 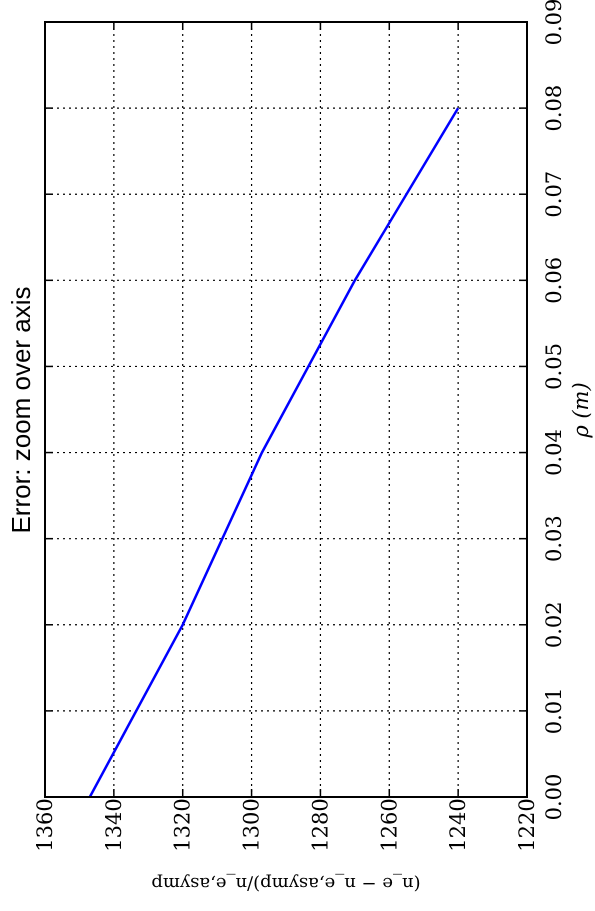 What do you see at coordinates (554, 22) in the screenshot?
I see `y-tick-label: 0.09` at bounding box center [554, 22].